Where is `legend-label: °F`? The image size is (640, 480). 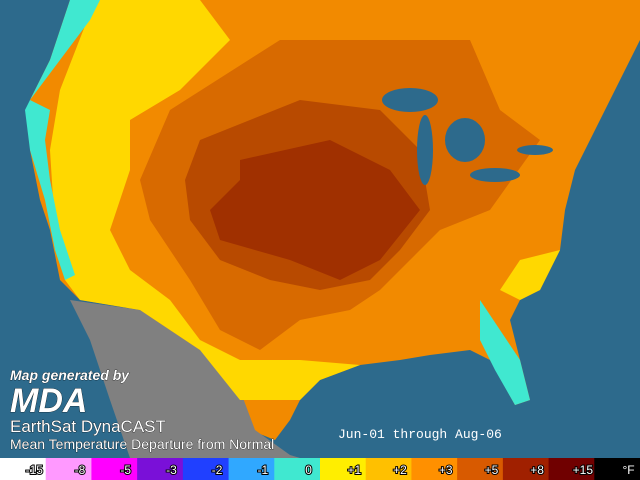
legend-label: °F is located at coordinates (629, 470).